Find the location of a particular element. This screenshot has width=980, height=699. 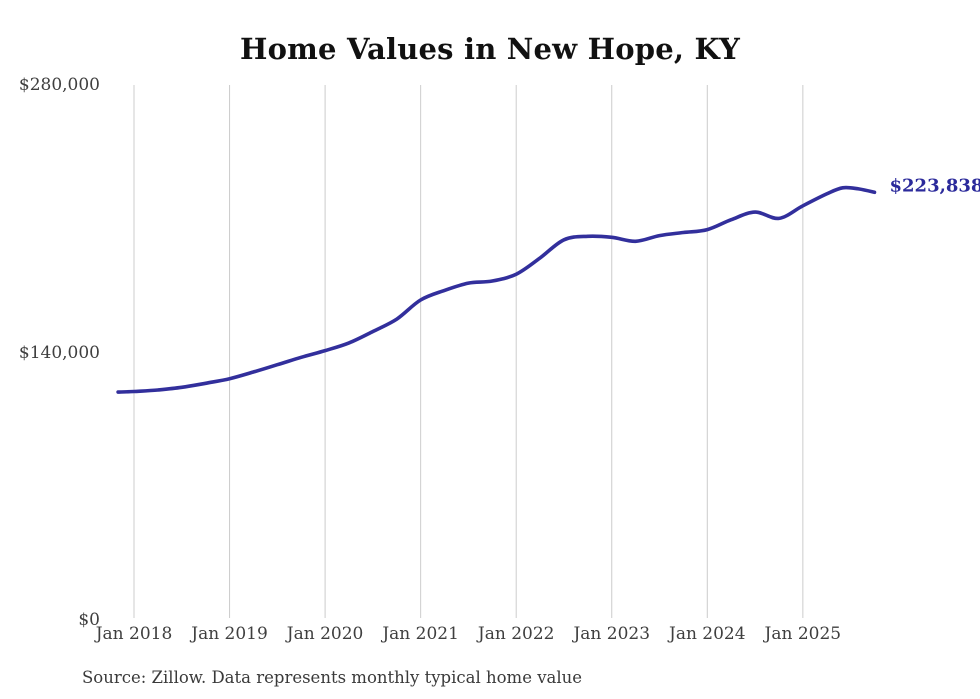

y-tick-label: $280,000 is located at coordinates (59, 85).